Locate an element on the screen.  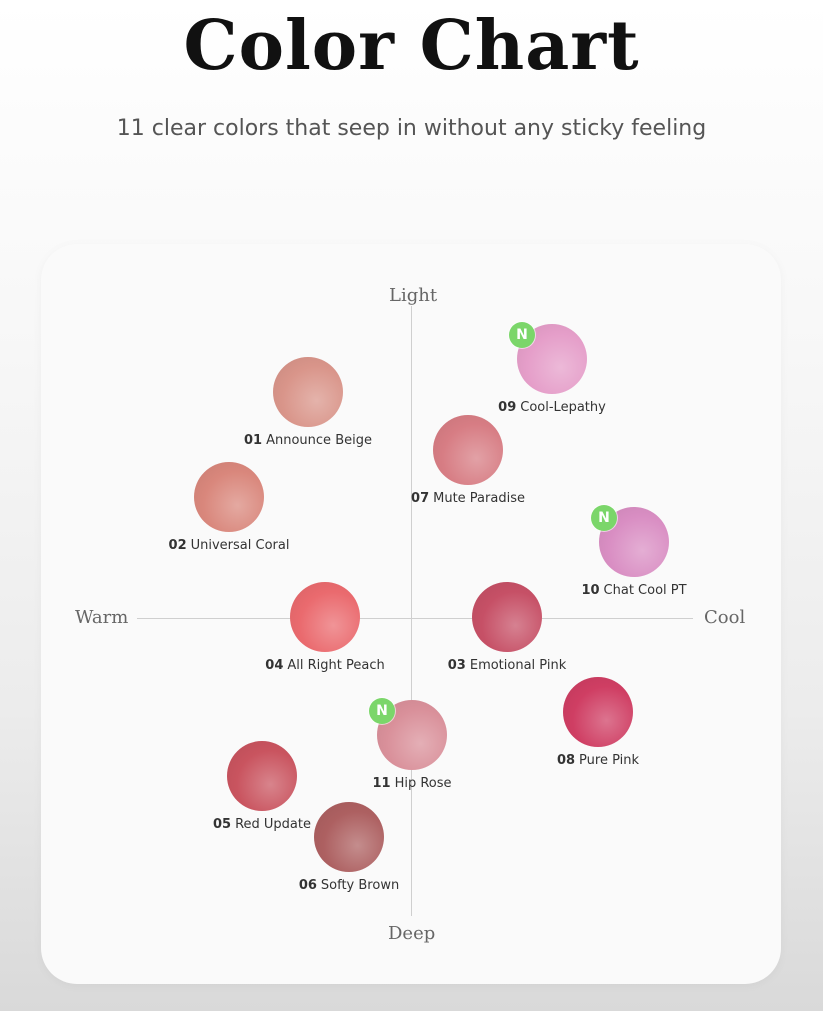
shade-number: 11 is located at coordinates (381, 783).